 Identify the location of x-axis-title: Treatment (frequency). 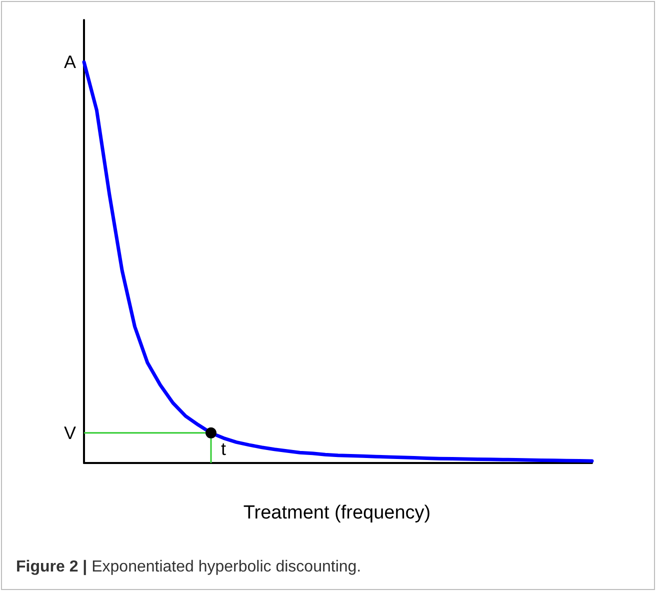
(337, 513).